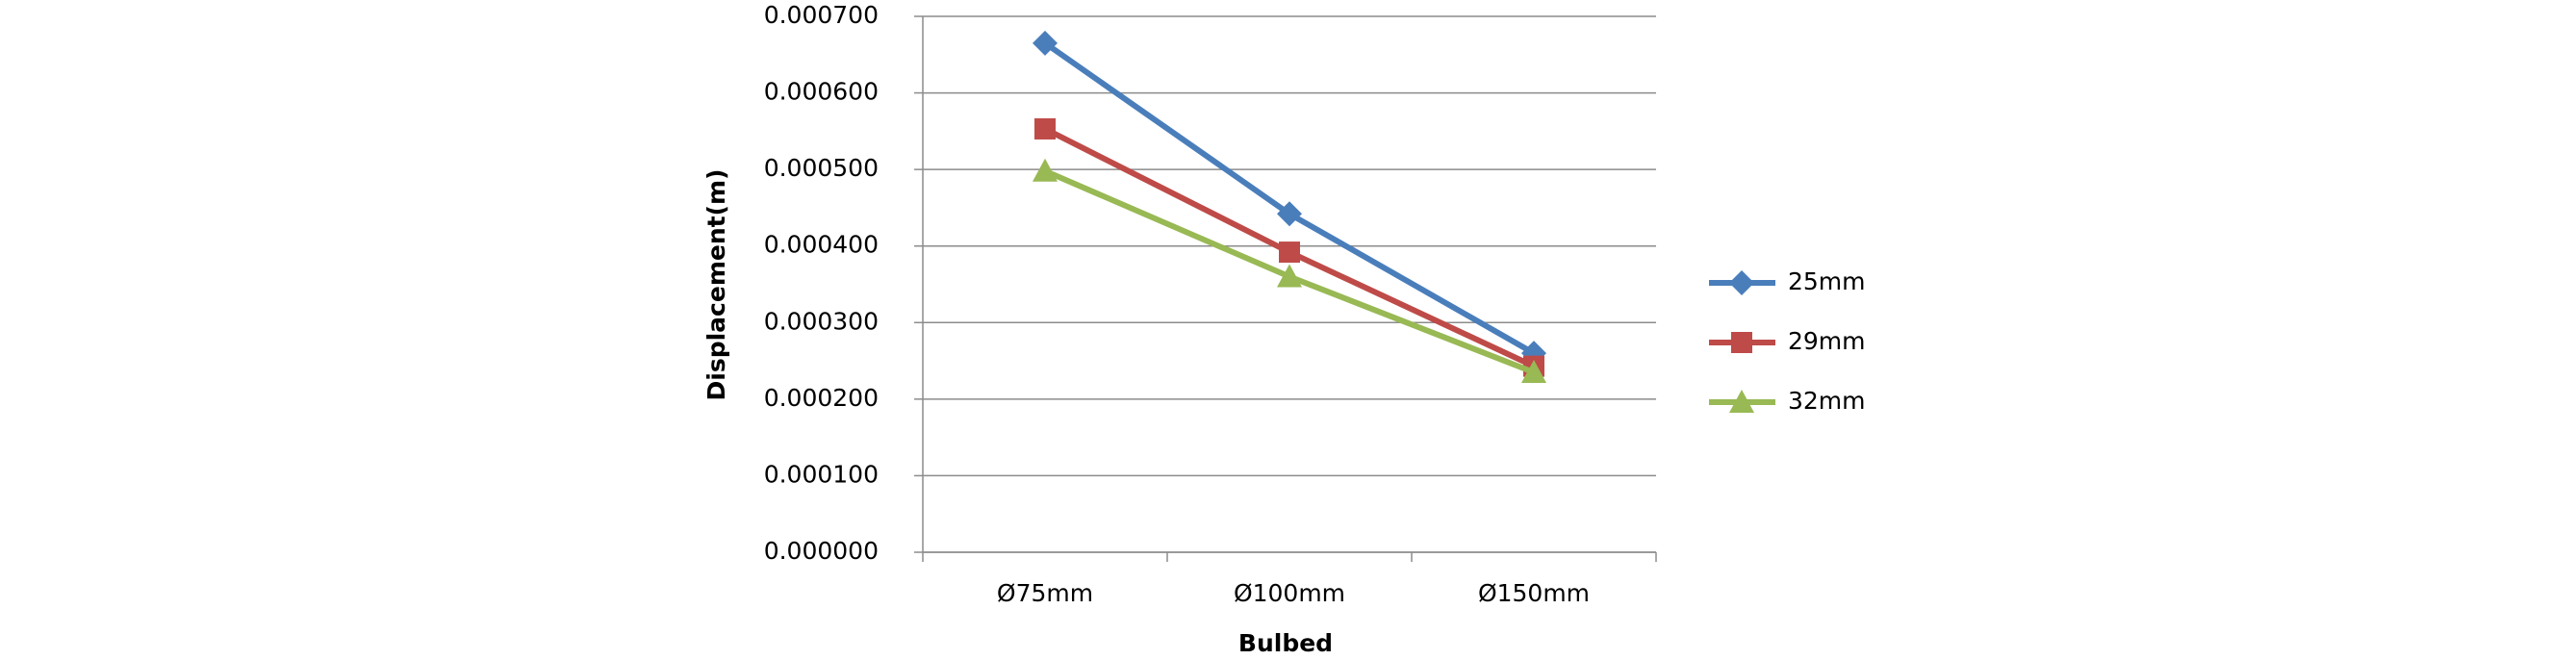  I want to click on y-tick-label: 0.000600, so click(821, 92).